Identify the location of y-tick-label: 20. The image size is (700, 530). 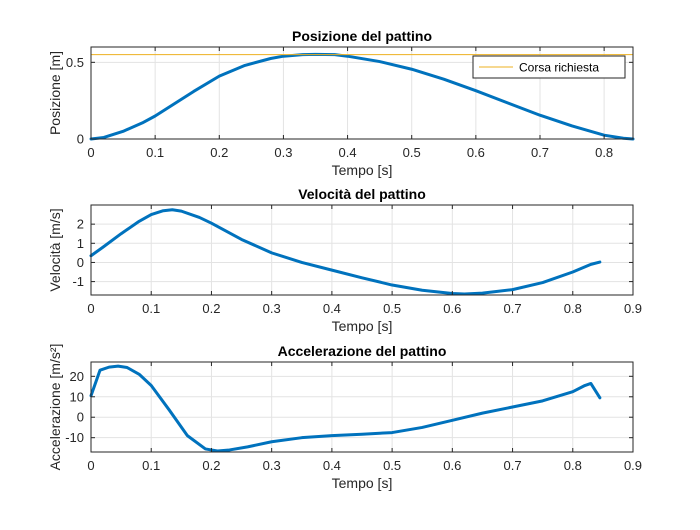
(77, 376).